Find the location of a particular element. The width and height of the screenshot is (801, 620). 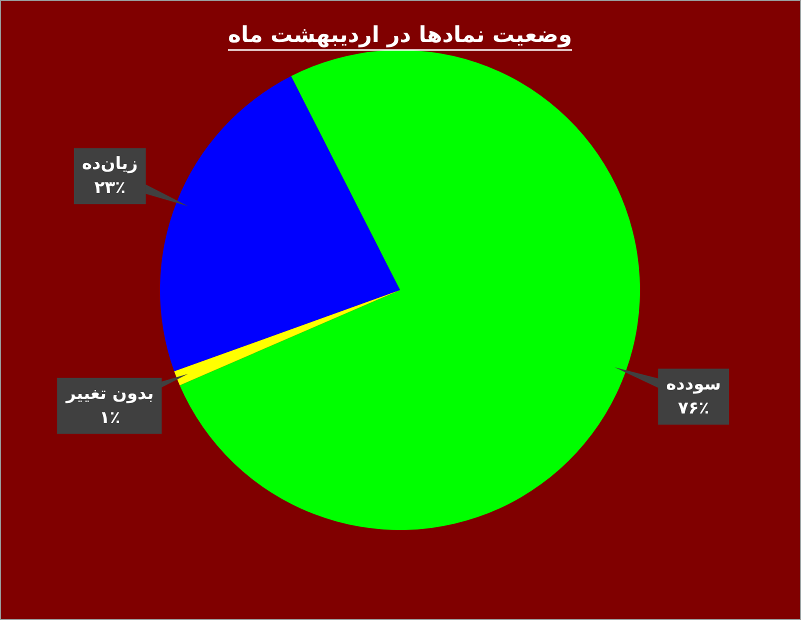

slice-label: زیان‌ده is located at coordinates (110, 164).